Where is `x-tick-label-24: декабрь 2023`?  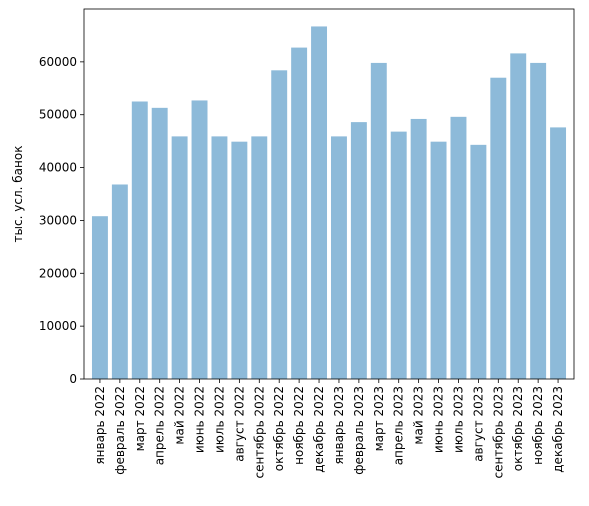 x-tick-label-24: декабрь 2023 is located at coordinates (558, 429).